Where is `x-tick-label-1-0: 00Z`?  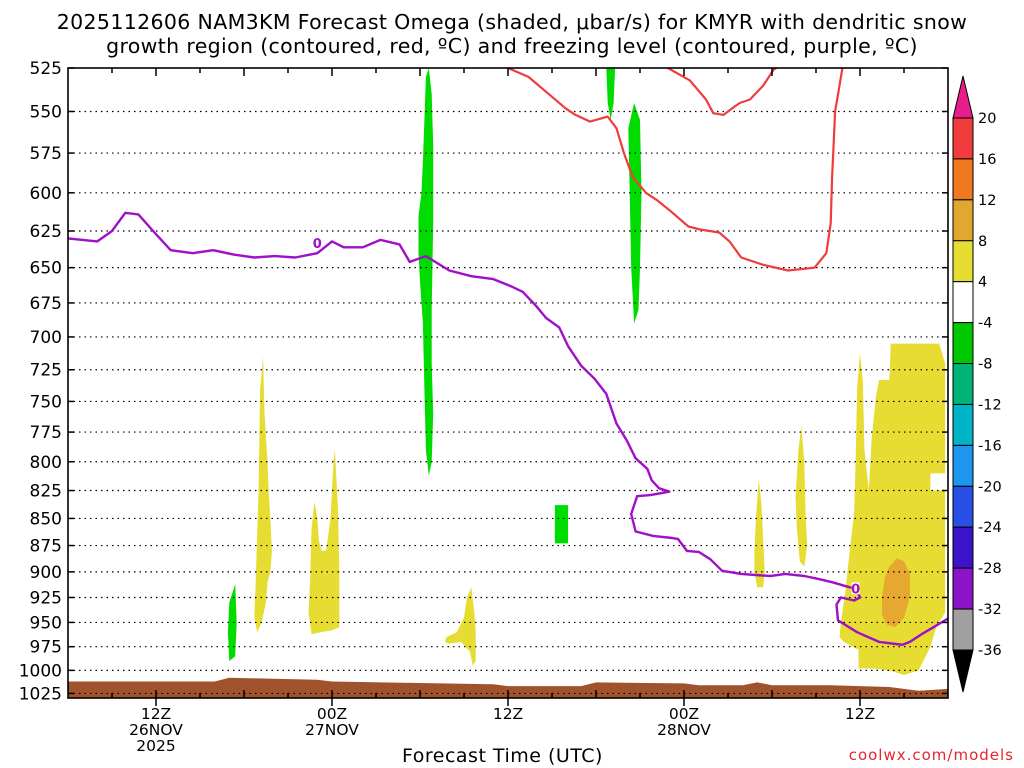
x-tick-label-1-0: 00Z is located at coordinates (332, 714).